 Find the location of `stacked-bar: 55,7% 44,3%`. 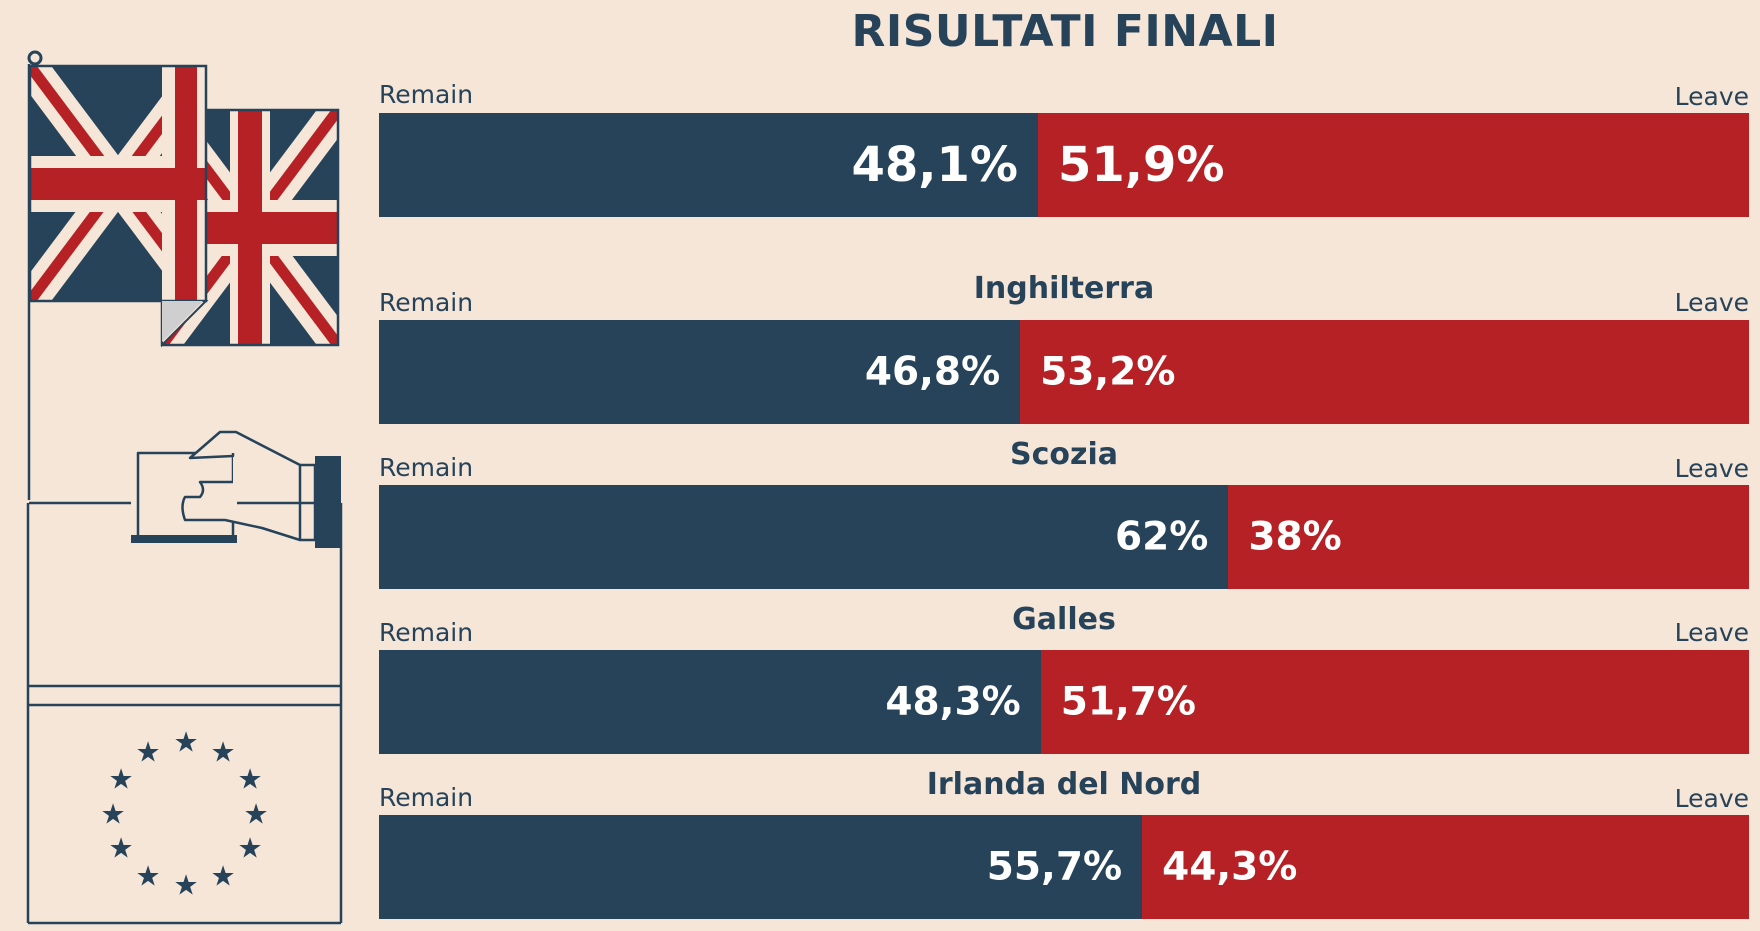

stacked-bar: 55,7% 44,3% is located at coordinates (1064, 867).